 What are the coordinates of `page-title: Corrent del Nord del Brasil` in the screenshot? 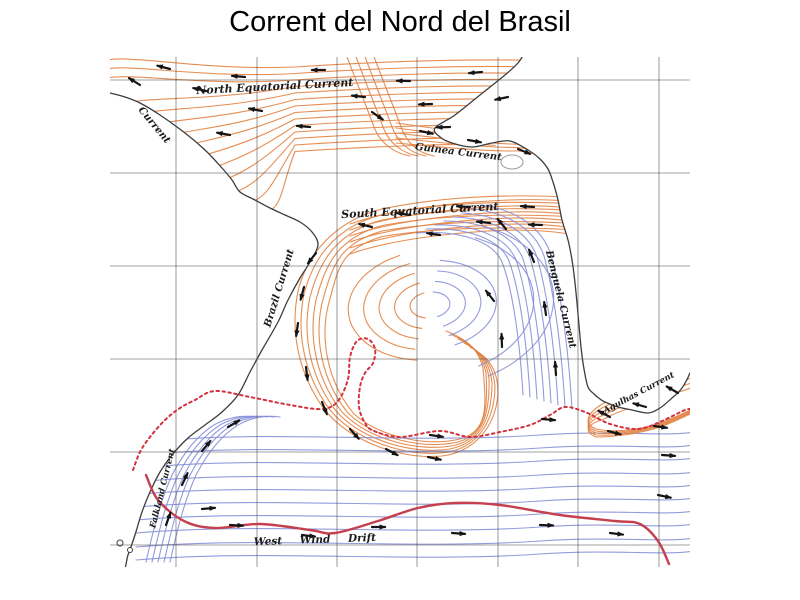 It's located at (400, 22).